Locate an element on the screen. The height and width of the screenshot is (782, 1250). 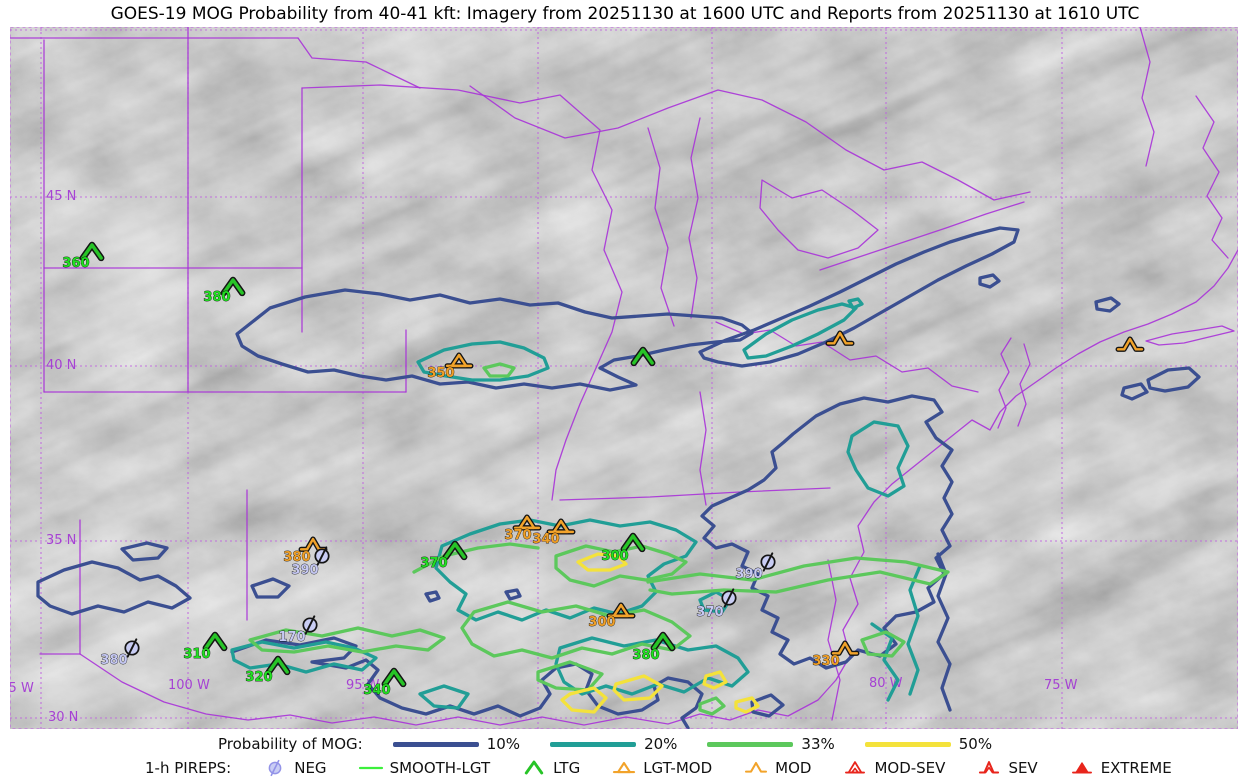
legend-item-smooth-lgt: SMOOTH-LGT is located at coordinates (424, 768).